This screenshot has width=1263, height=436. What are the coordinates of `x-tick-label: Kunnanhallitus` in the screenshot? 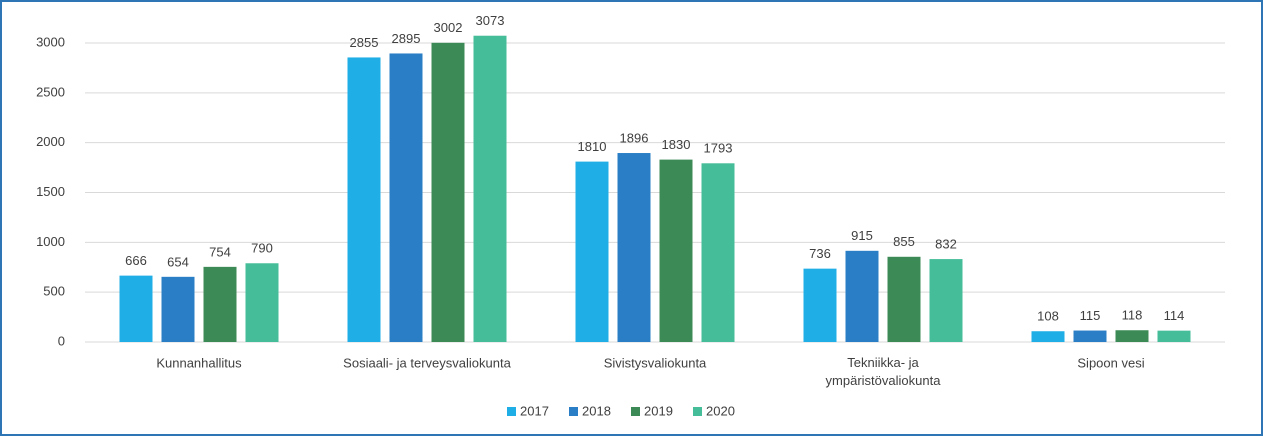 It's located at (199, 362).